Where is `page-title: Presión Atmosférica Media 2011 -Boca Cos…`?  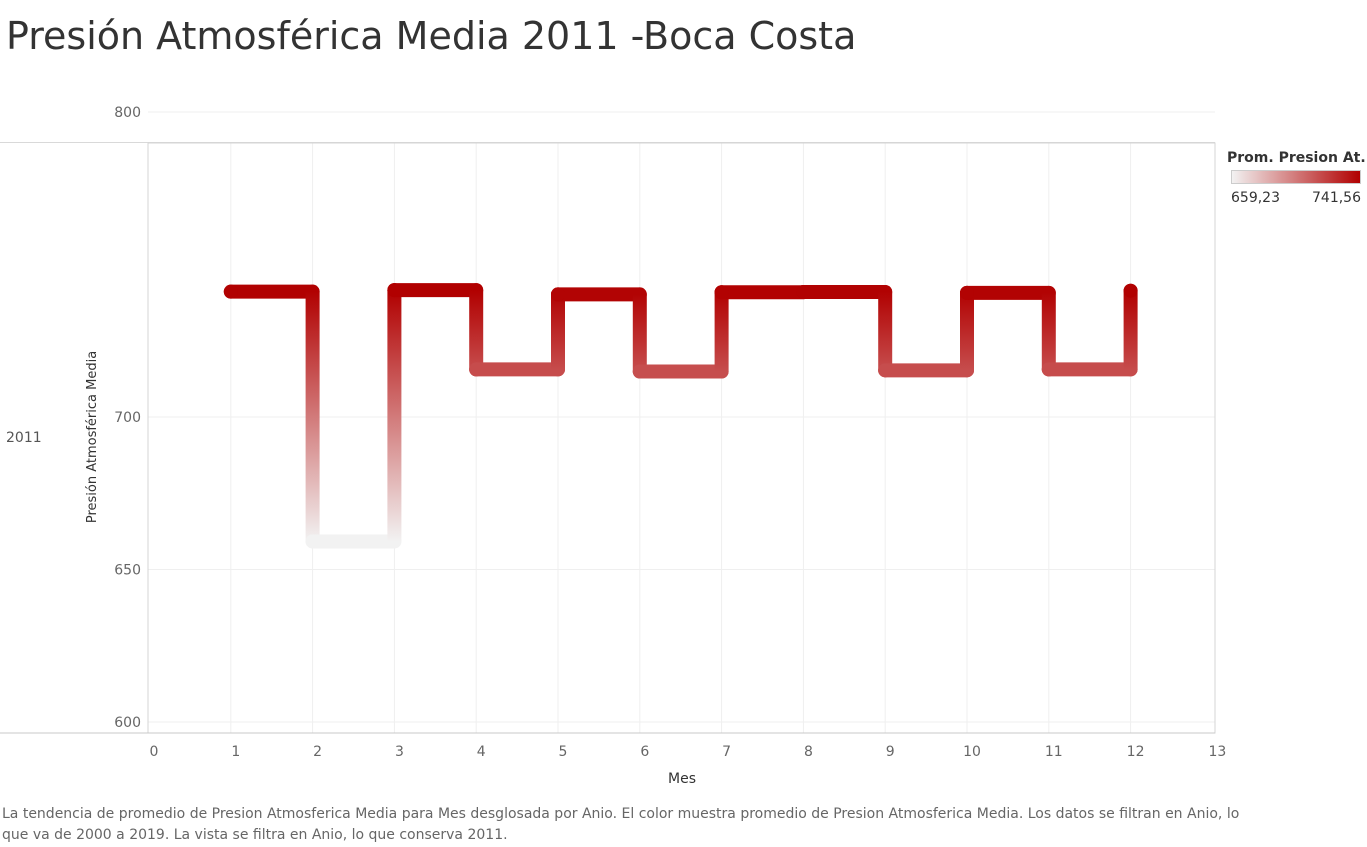
page-title: Presión Atmosférica Media 2011 -Boca Cos… is located at coordinates (431, 36).